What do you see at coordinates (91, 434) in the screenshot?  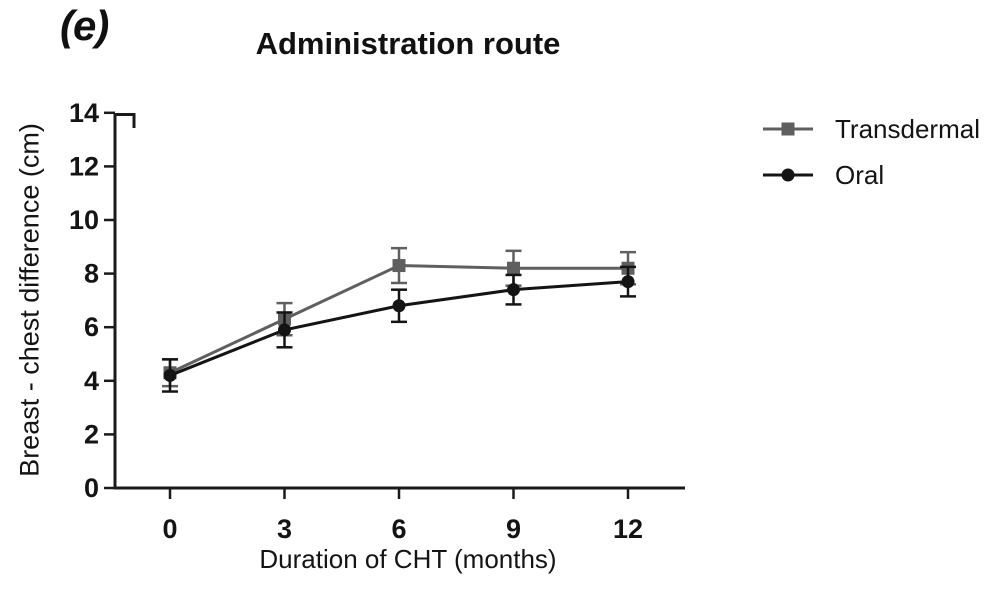 I see `y-tick-label: 2` at bounding box center [91, 434].